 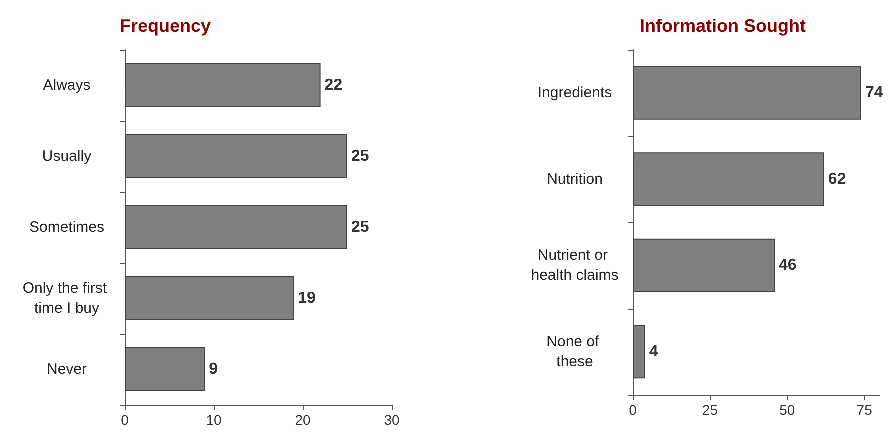 What do you see at coordinates (333, 85) in the screenshot?
I see `data-label: 22` at bounding box center [333, 85].